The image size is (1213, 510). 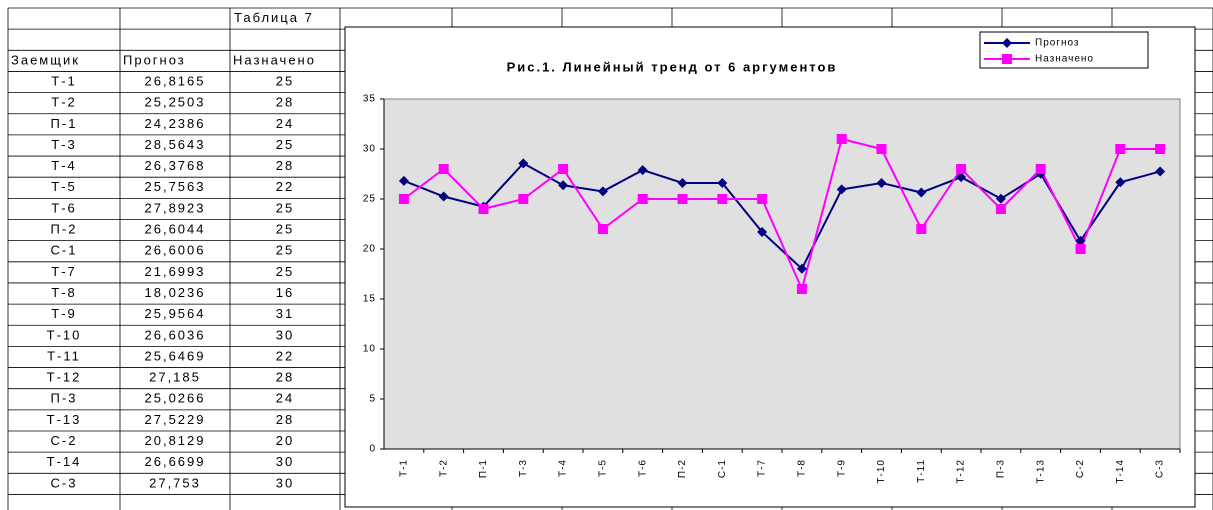 What do you see at coordinates (285, 355) in the screenshot?
I see `cell: 22` at bounding box center [285, 355].